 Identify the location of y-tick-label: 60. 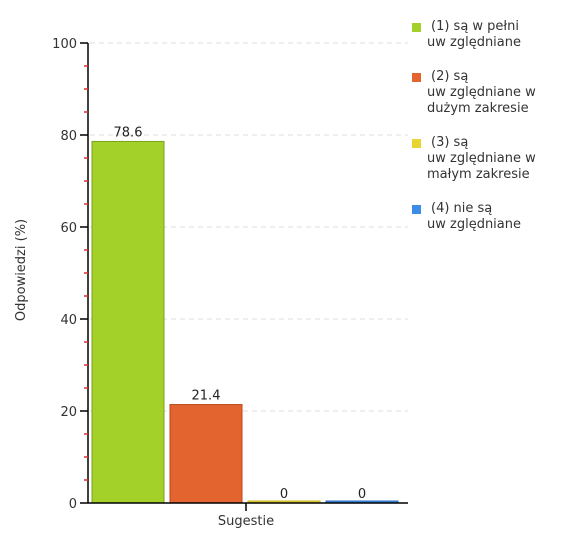
(68, 228).